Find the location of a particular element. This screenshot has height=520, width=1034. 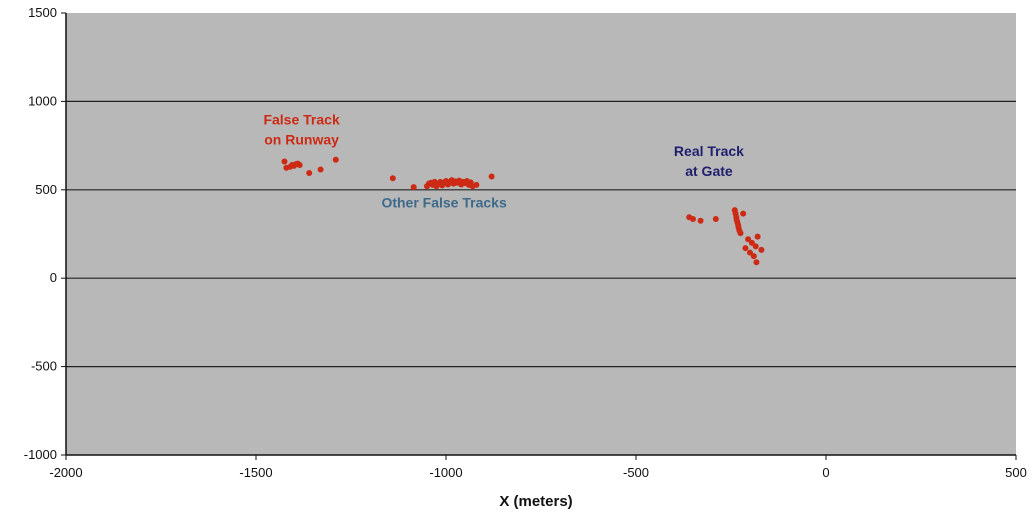

x-tick-label: -2000 is located at coordinates (65, 472).